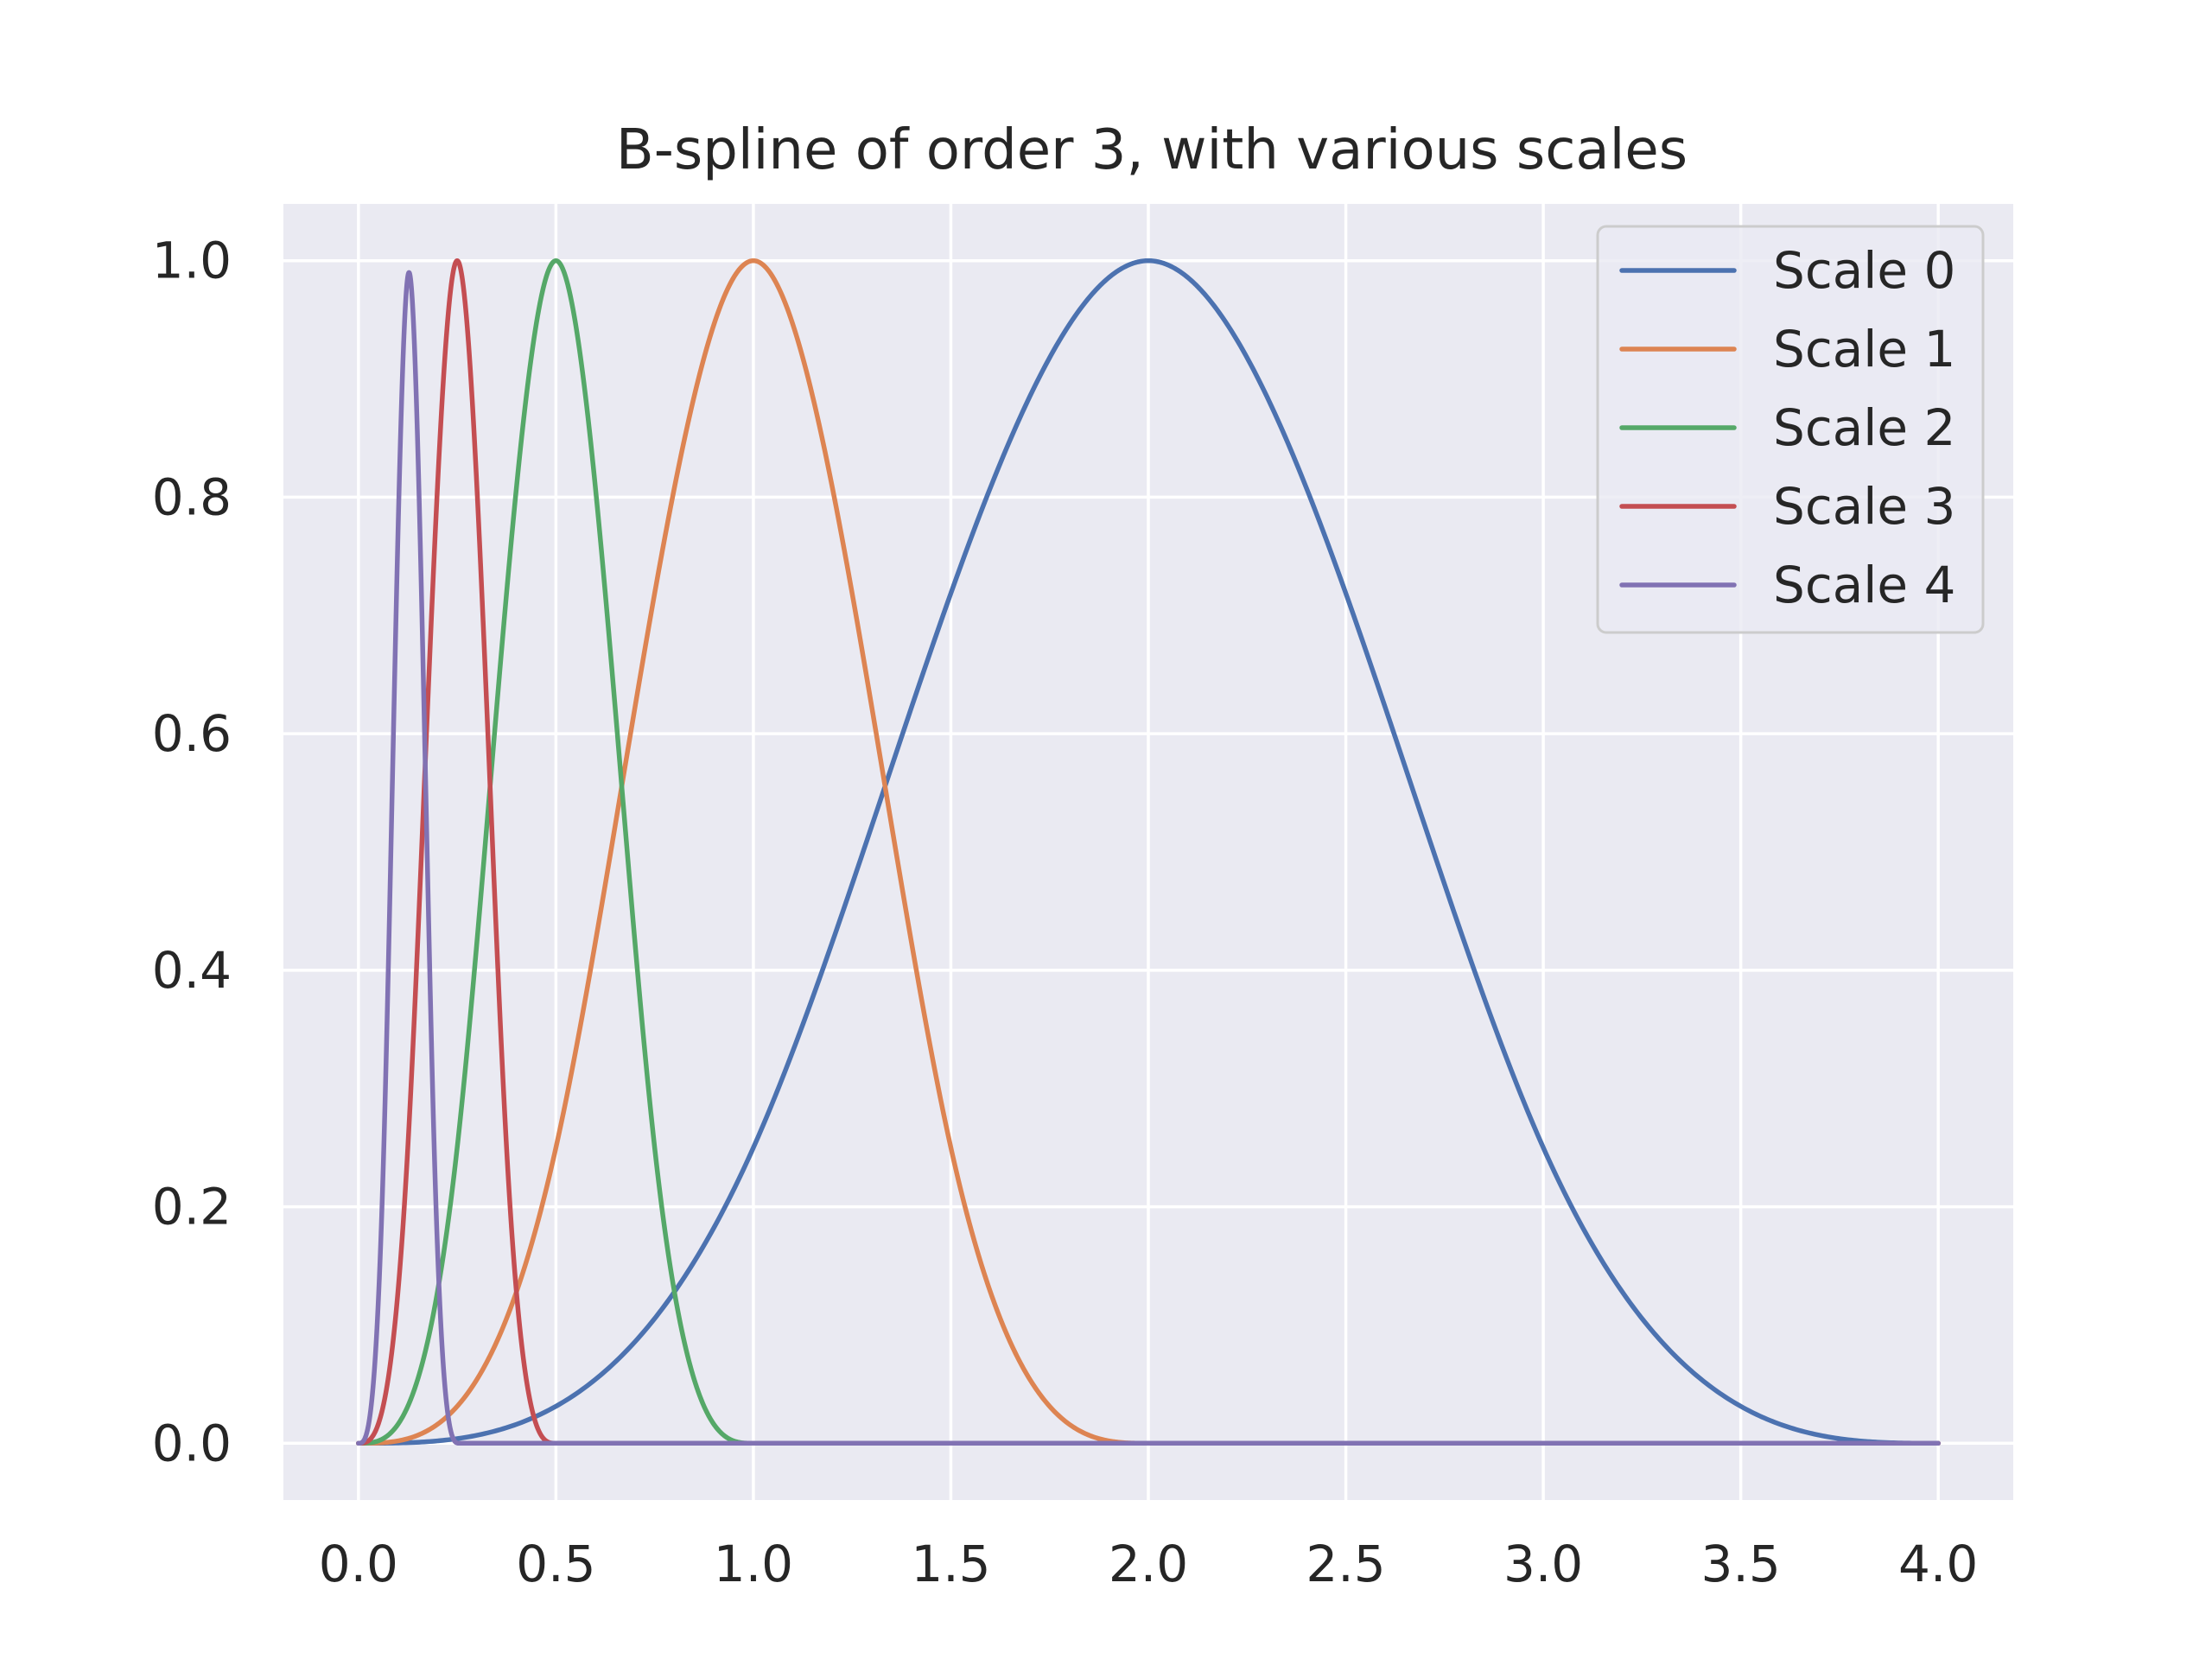 This screenshot has height=1659, width=2212. What do you see at coordinates (1864, 506) in the screenshot?
I see `legend-label-3: Scale 3` at bounding box center [1864, 506].